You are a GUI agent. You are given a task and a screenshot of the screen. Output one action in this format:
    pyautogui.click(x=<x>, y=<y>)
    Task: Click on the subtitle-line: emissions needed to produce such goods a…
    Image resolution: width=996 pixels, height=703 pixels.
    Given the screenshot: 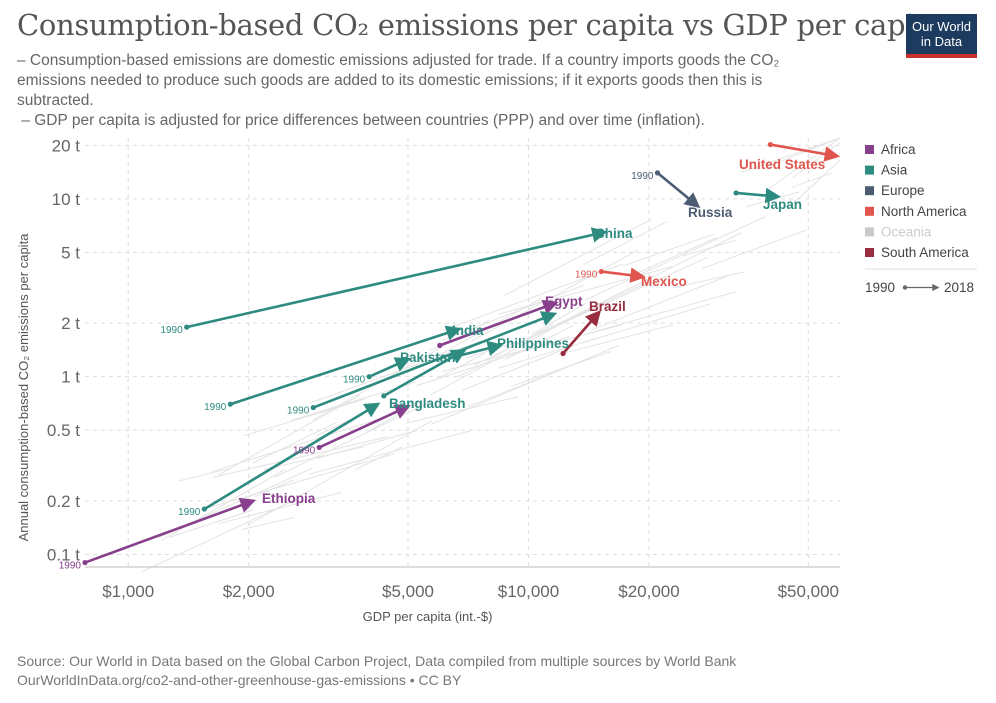 What is the action you would take?
    pyautogui.click(x=390, y=80)
    